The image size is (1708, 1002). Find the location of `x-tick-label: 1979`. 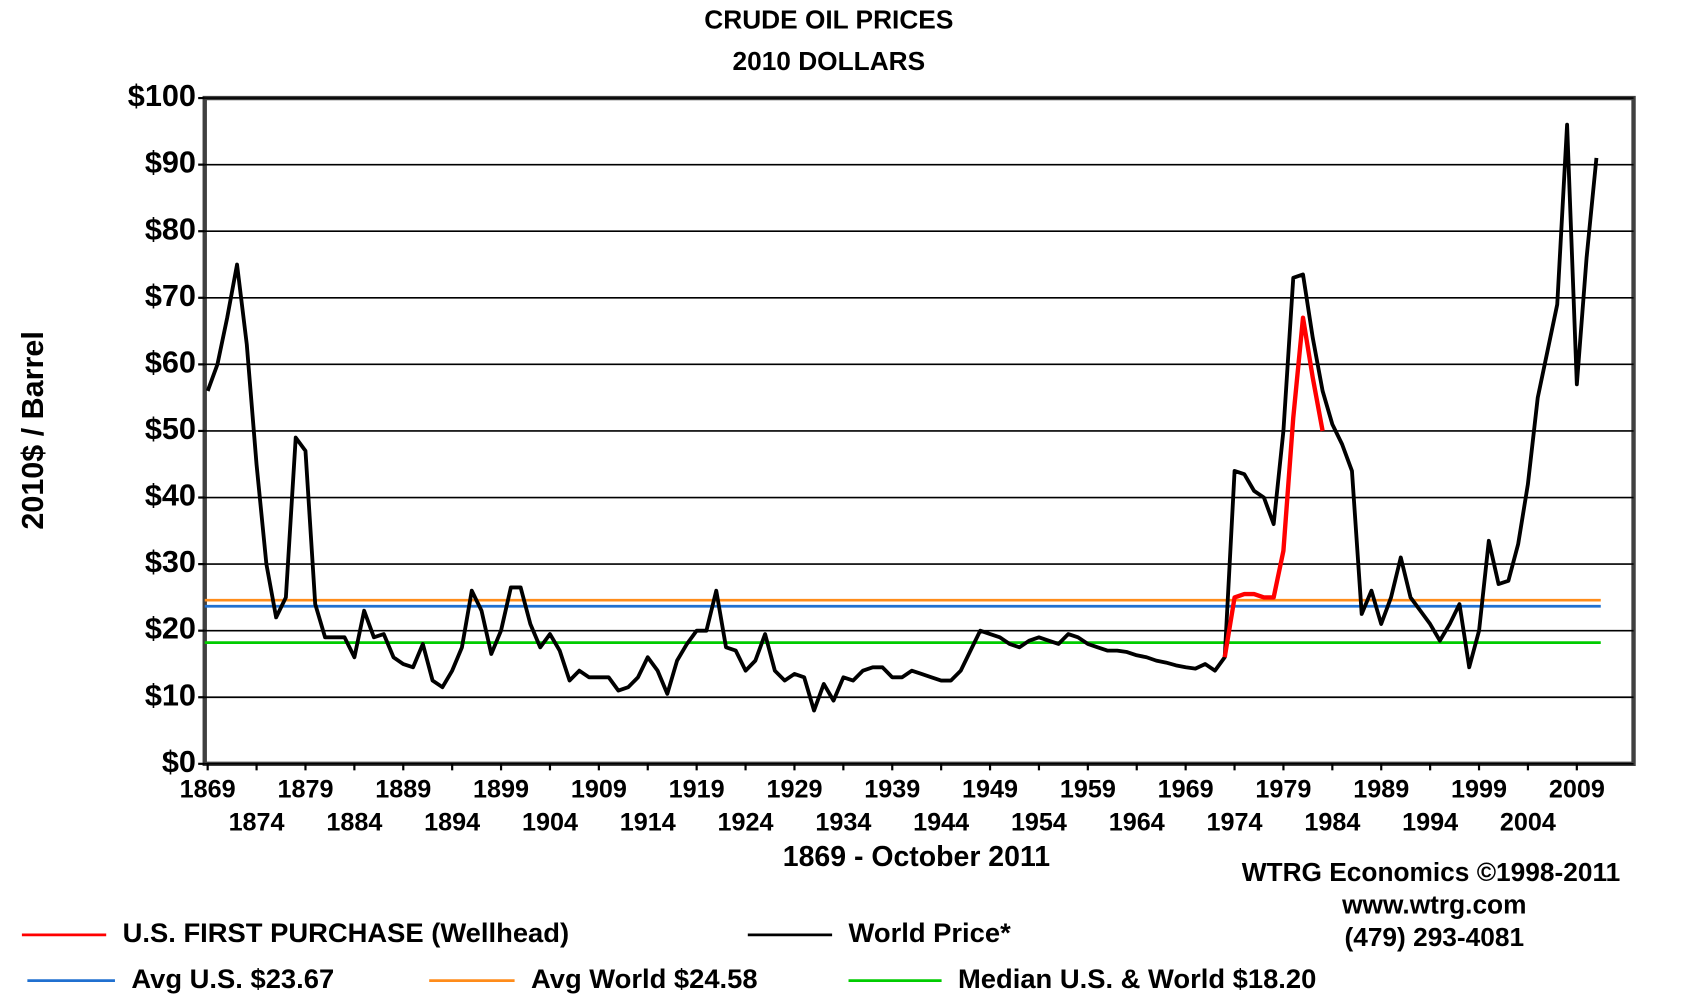

x-tick-label: 1979 is located at coordinates (1283, 790).